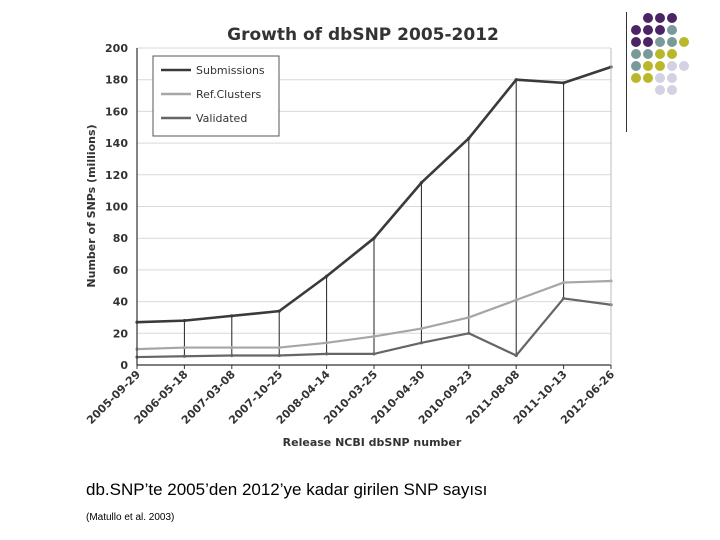 The image size is (720, 540). I want to click on y-tick-label: 80, so click(121, 238).